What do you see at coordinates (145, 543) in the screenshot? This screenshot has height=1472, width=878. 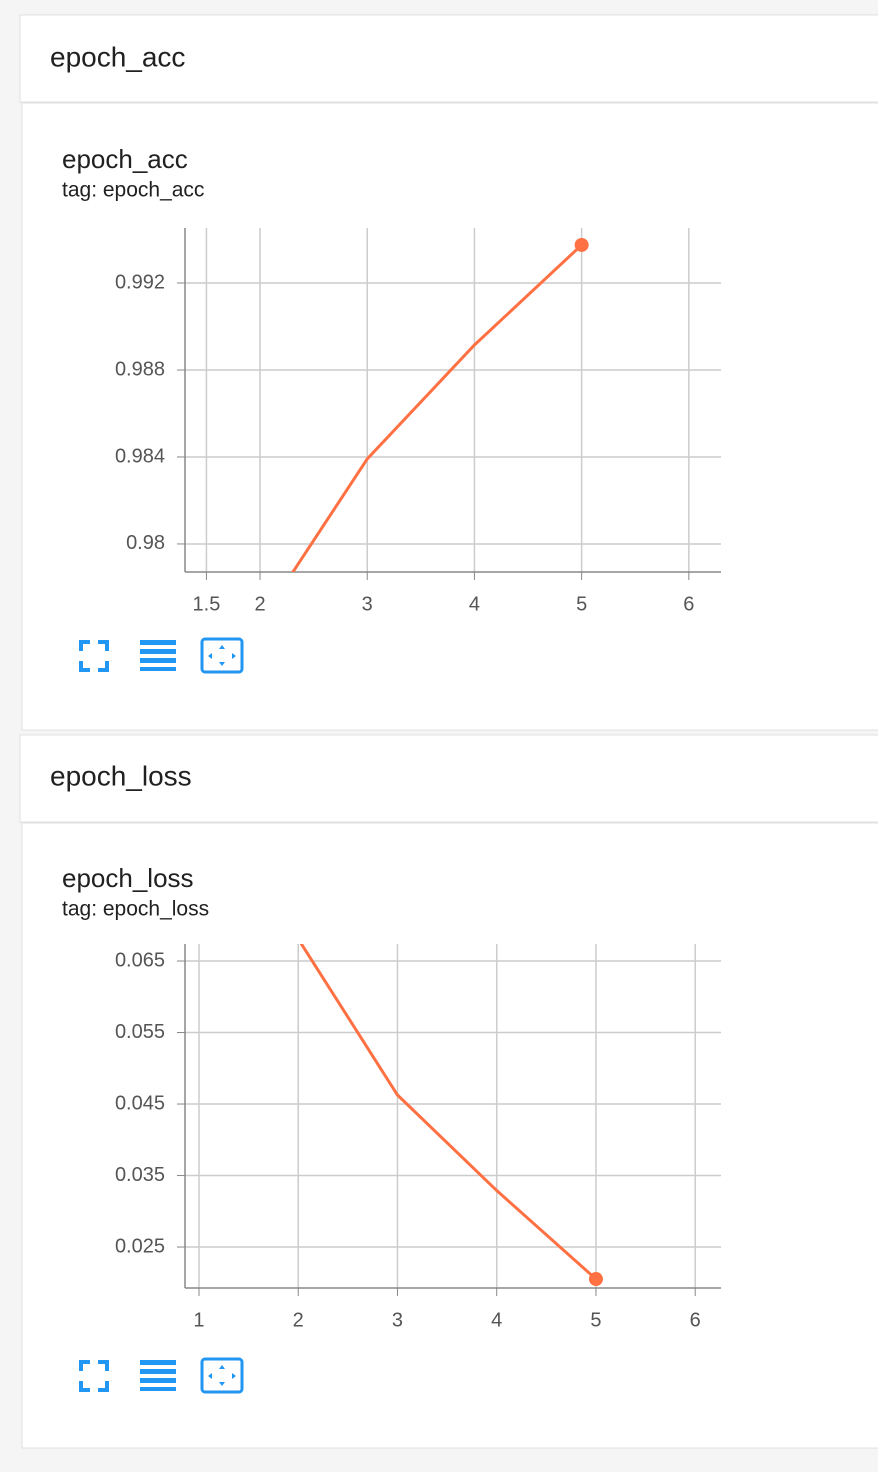 I see `y-tick-label: 0.98` at bounding box center [145, 543].